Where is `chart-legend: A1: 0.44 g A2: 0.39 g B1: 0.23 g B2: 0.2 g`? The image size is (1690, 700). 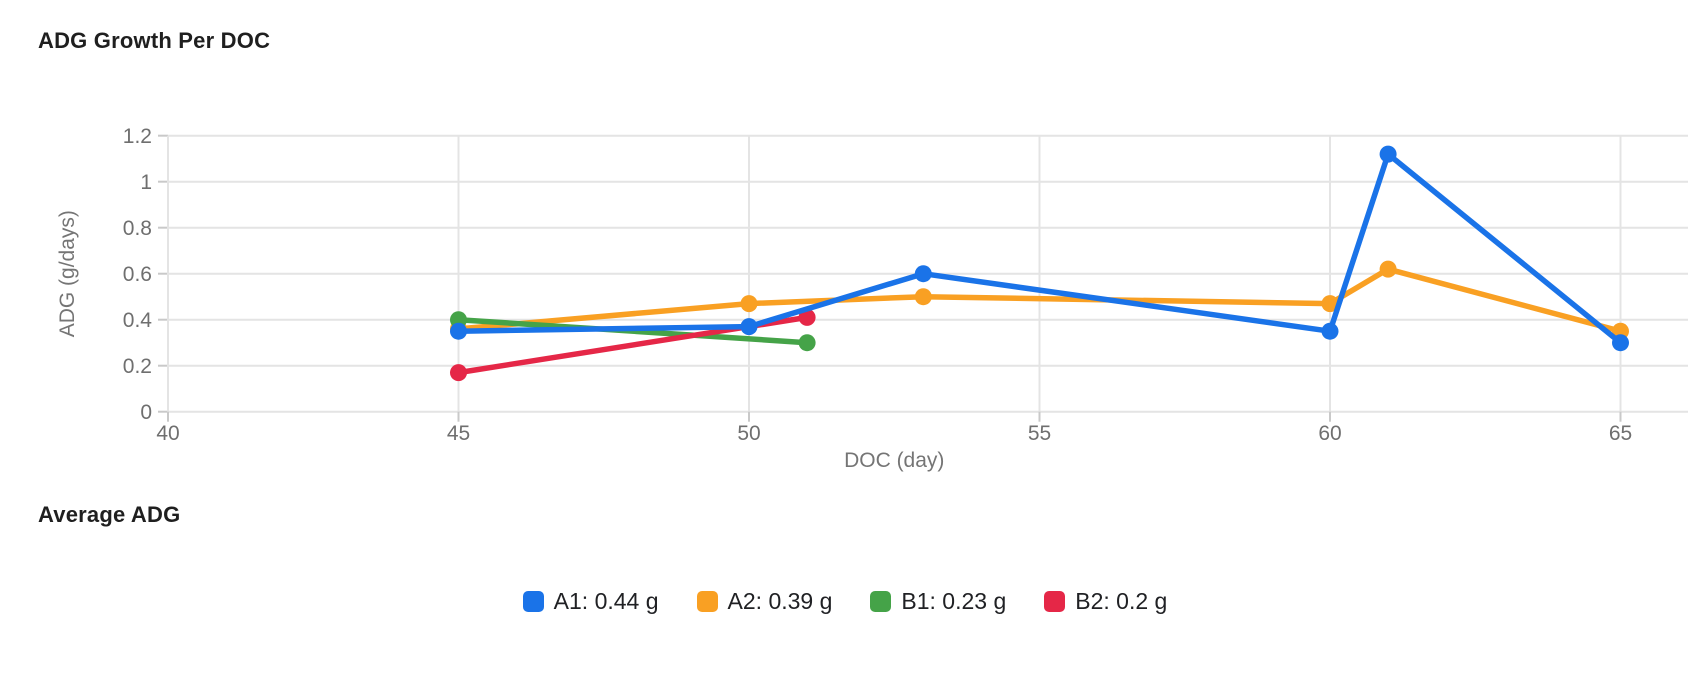 chart-legend: A1: 0.44 g A2: 0.39 g B1: 0.23 g B2: 0.2 g is located at coordinates (845, 601).